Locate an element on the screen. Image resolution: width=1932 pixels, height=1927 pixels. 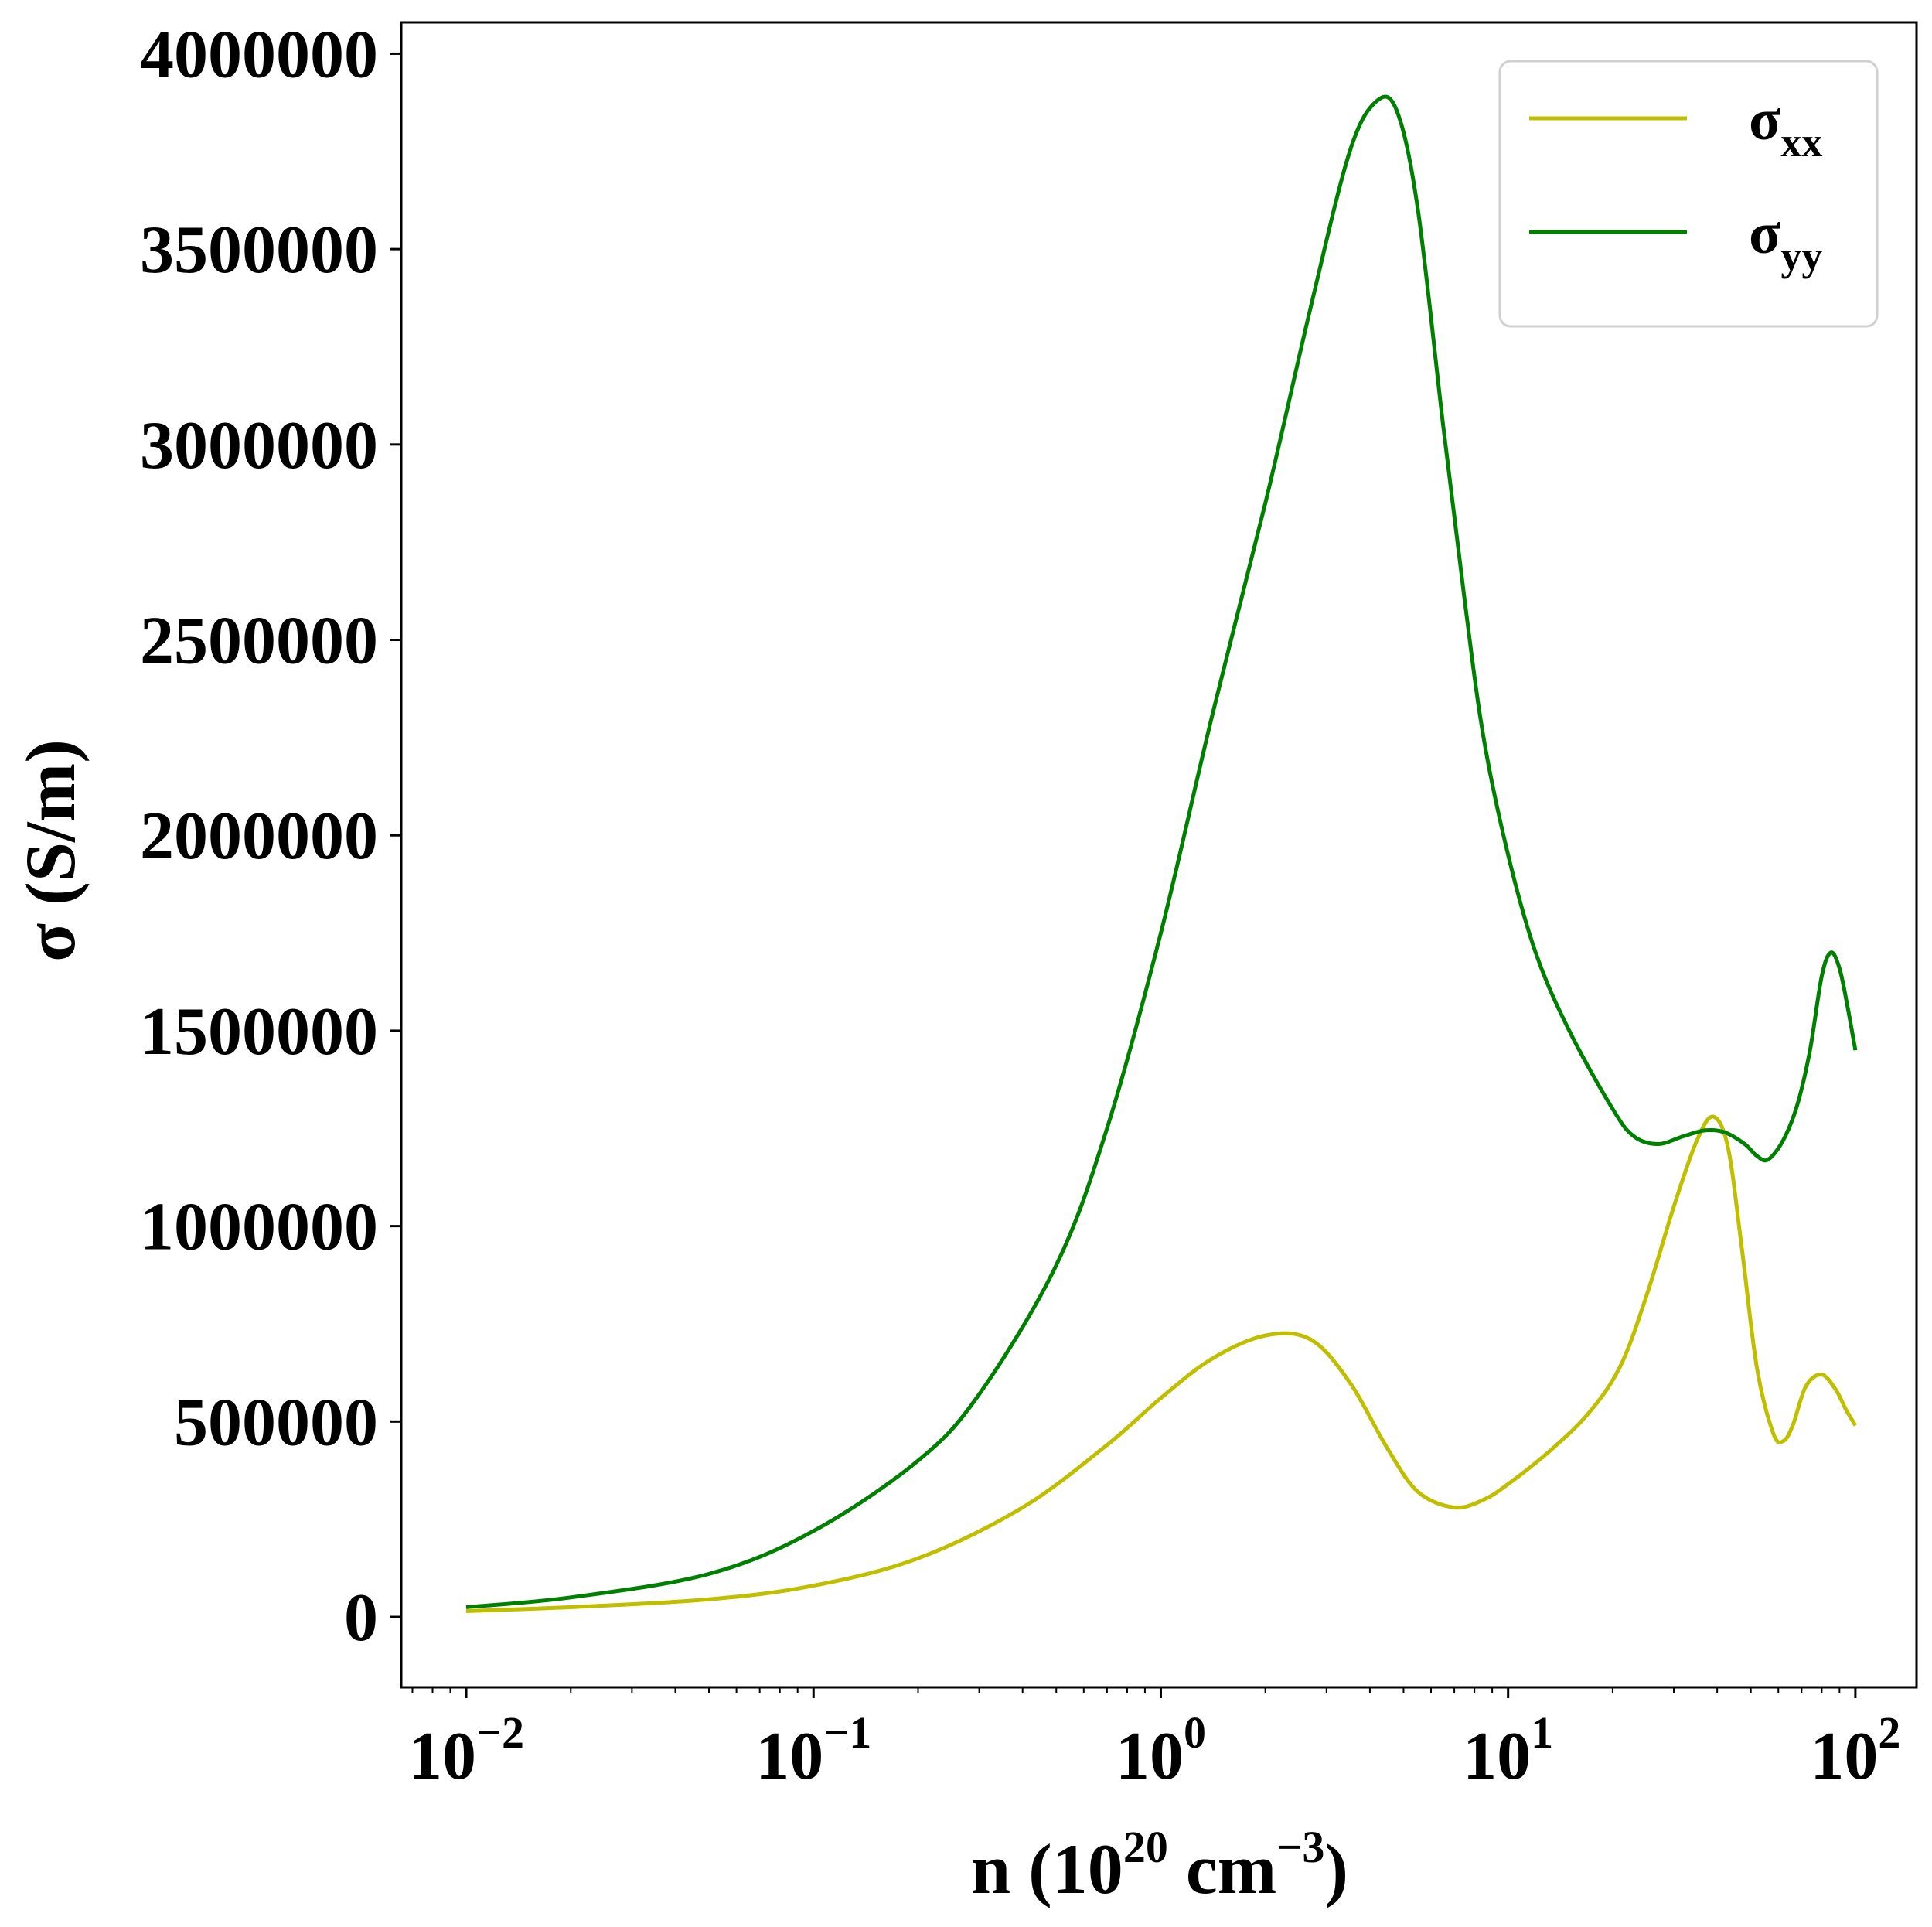
x-tick-labels: 10⁻² 10⁻¹ 10⁰ 10¹ 10² is located at coordinates (1154, 1750).